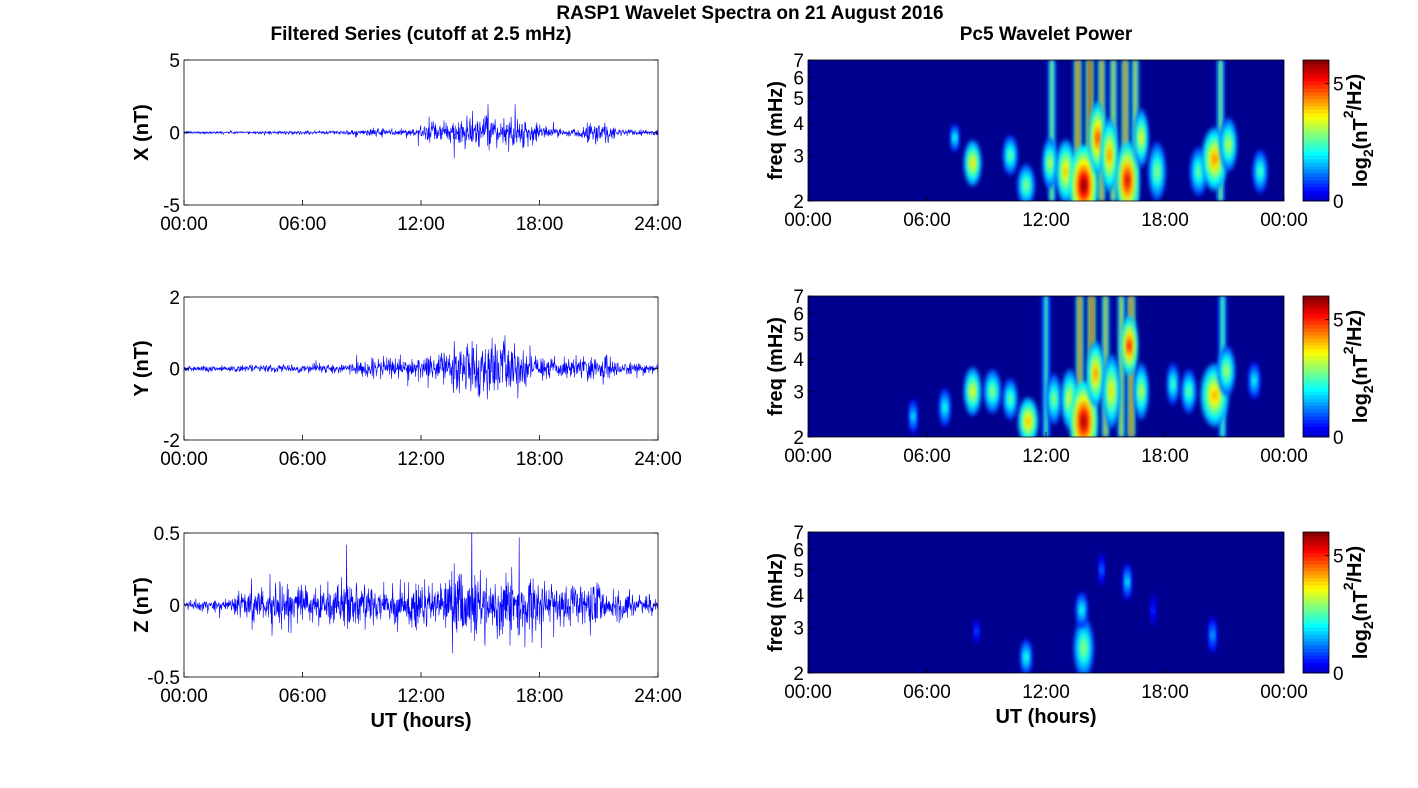  What do you see at coordinates (798, 571) in the screenshot?
I see `z-power-ytick-label: 5` at bounding box center [798, 571].